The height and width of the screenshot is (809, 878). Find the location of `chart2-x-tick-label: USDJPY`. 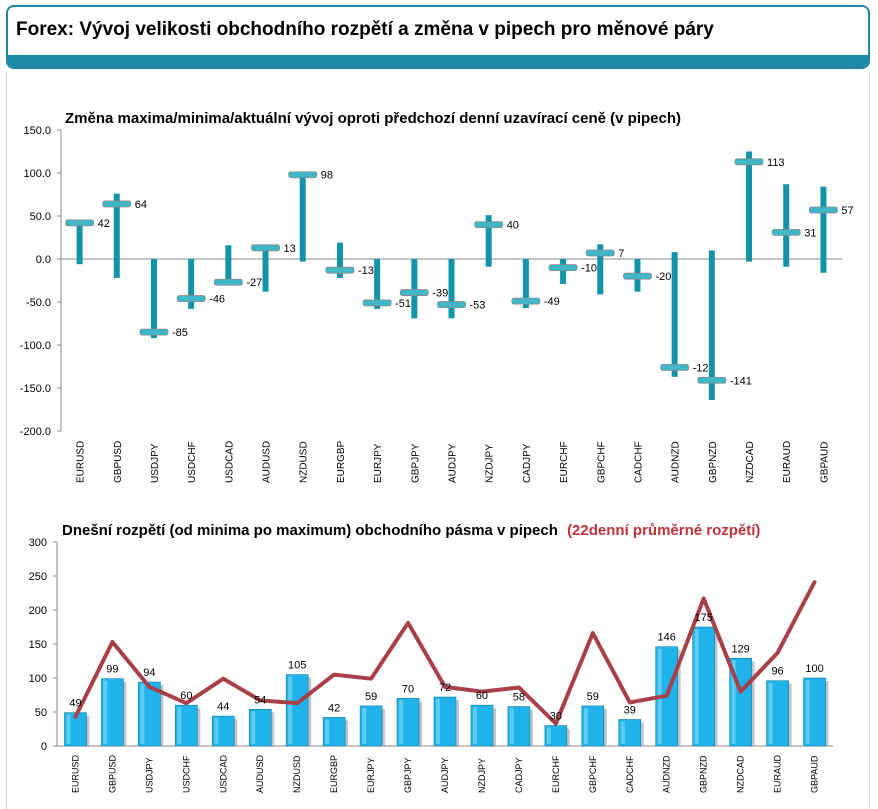

chart2-x-tick-label: USDJPY is located at coordinates (149, 775).